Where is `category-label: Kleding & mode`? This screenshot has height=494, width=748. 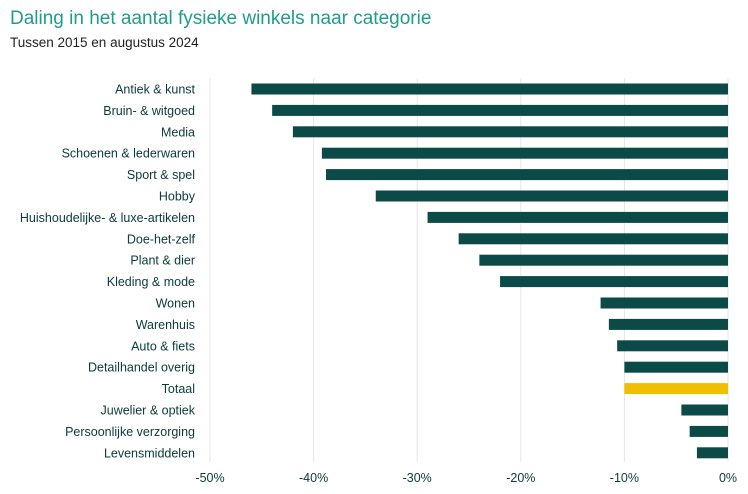 category-label: Kleding & mode is located at coordinates (151, 282).